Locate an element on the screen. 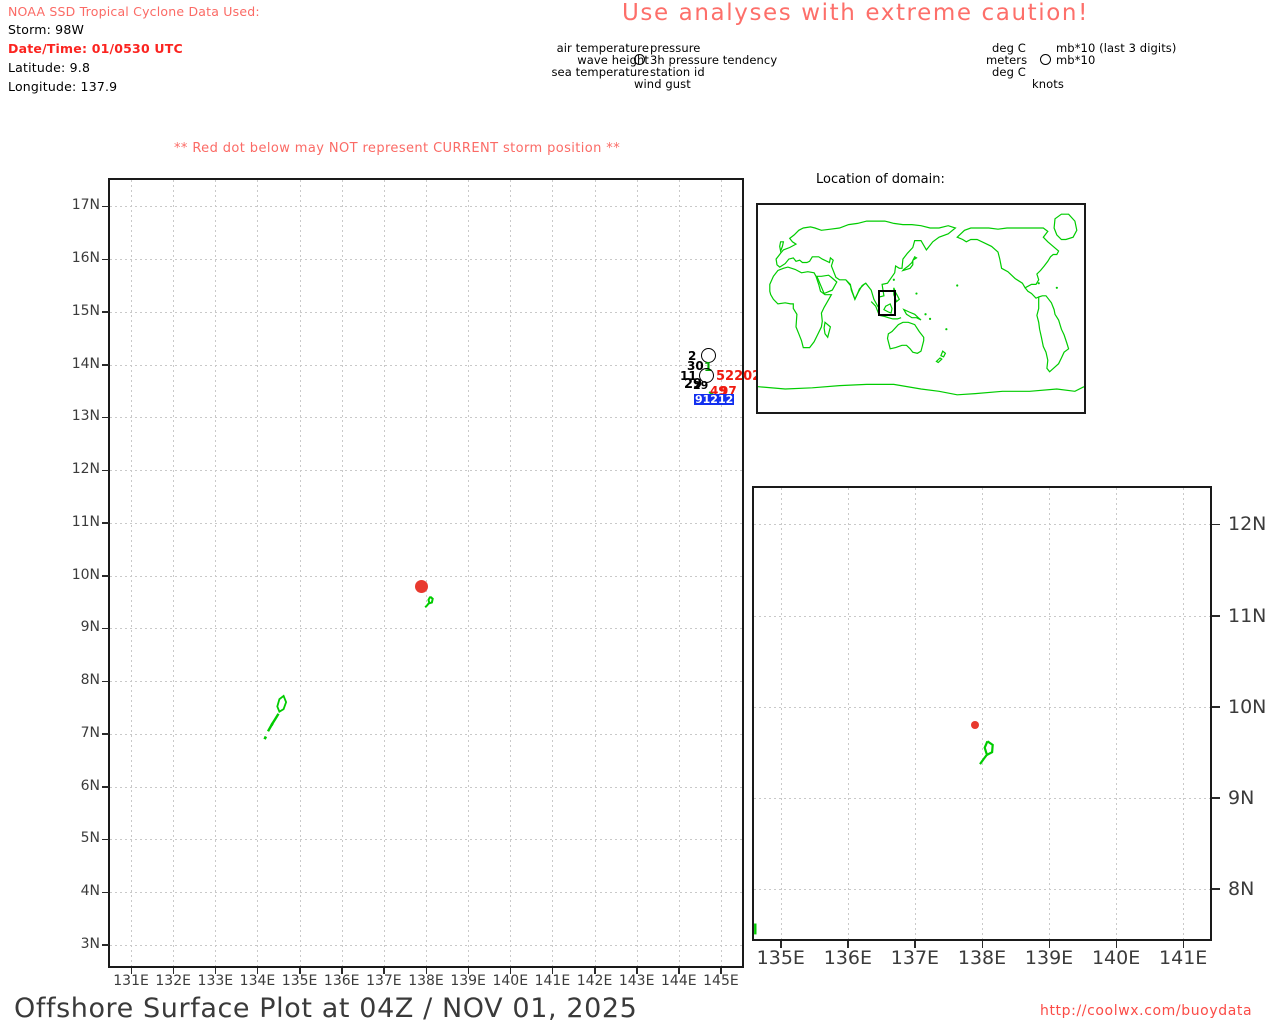 The image size is (1280, 1024). x-tick-label: 132E is located at coordinates (173, 981).